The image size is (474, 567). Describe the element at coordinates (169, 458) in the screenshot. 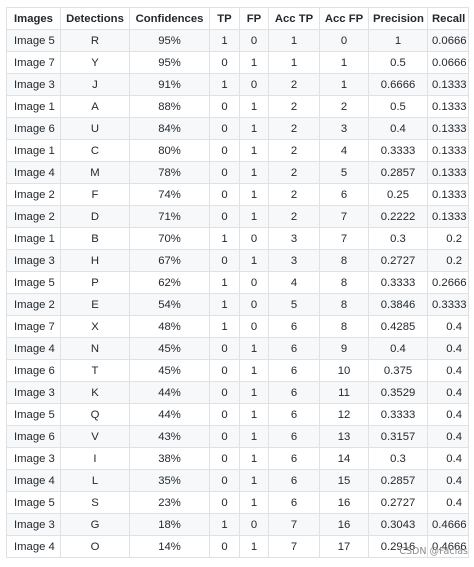

I see `confidence-cell: 38%` at that location.